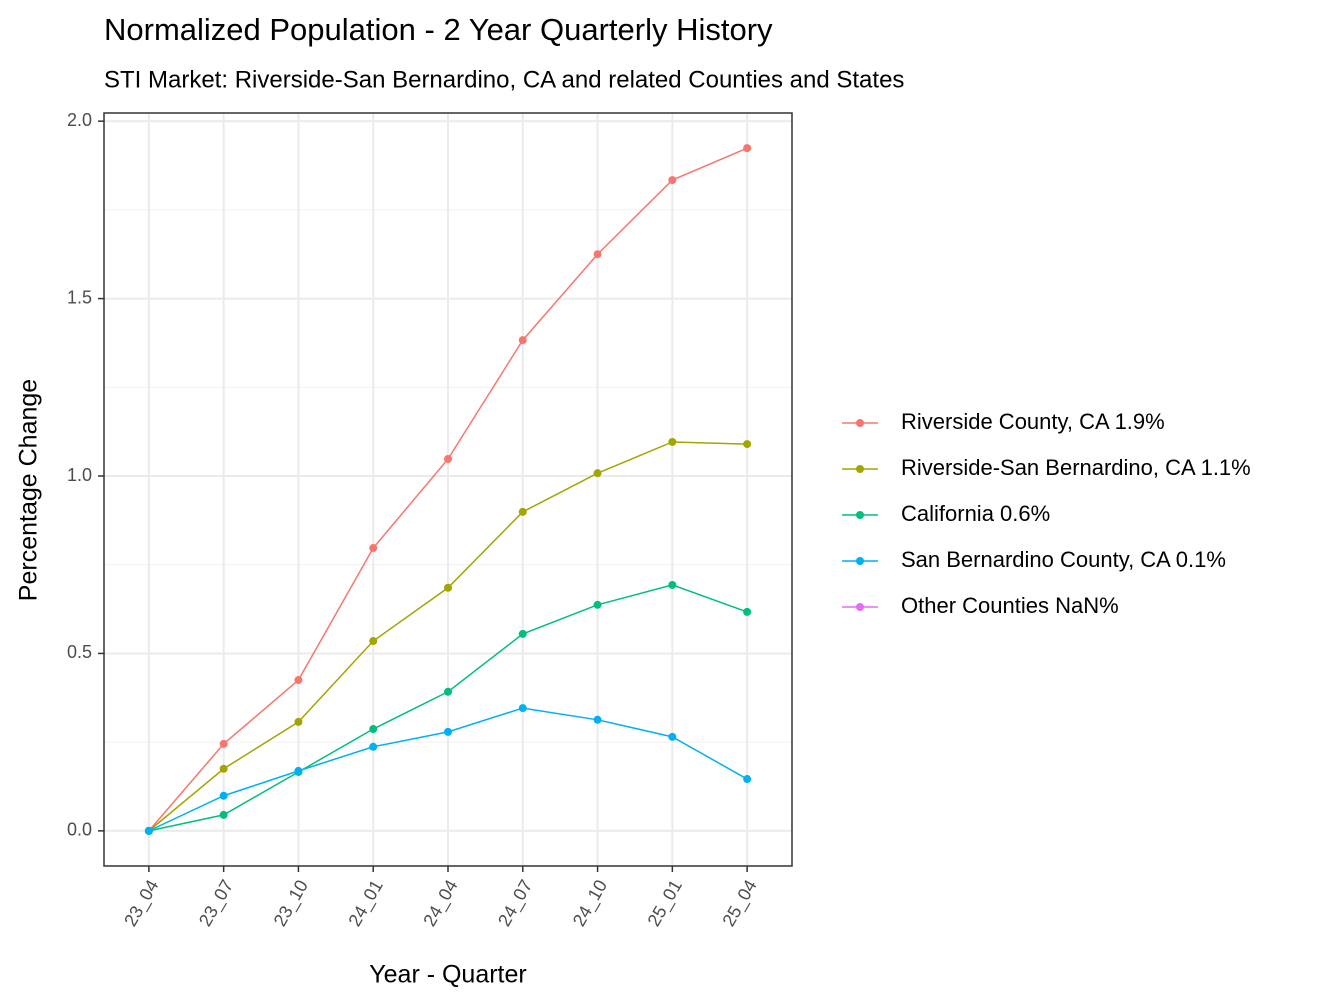  Describe the element at coordinates (1010, 605) in the screenshot. I see `legend-label: Other Counties NaN%` at that location.